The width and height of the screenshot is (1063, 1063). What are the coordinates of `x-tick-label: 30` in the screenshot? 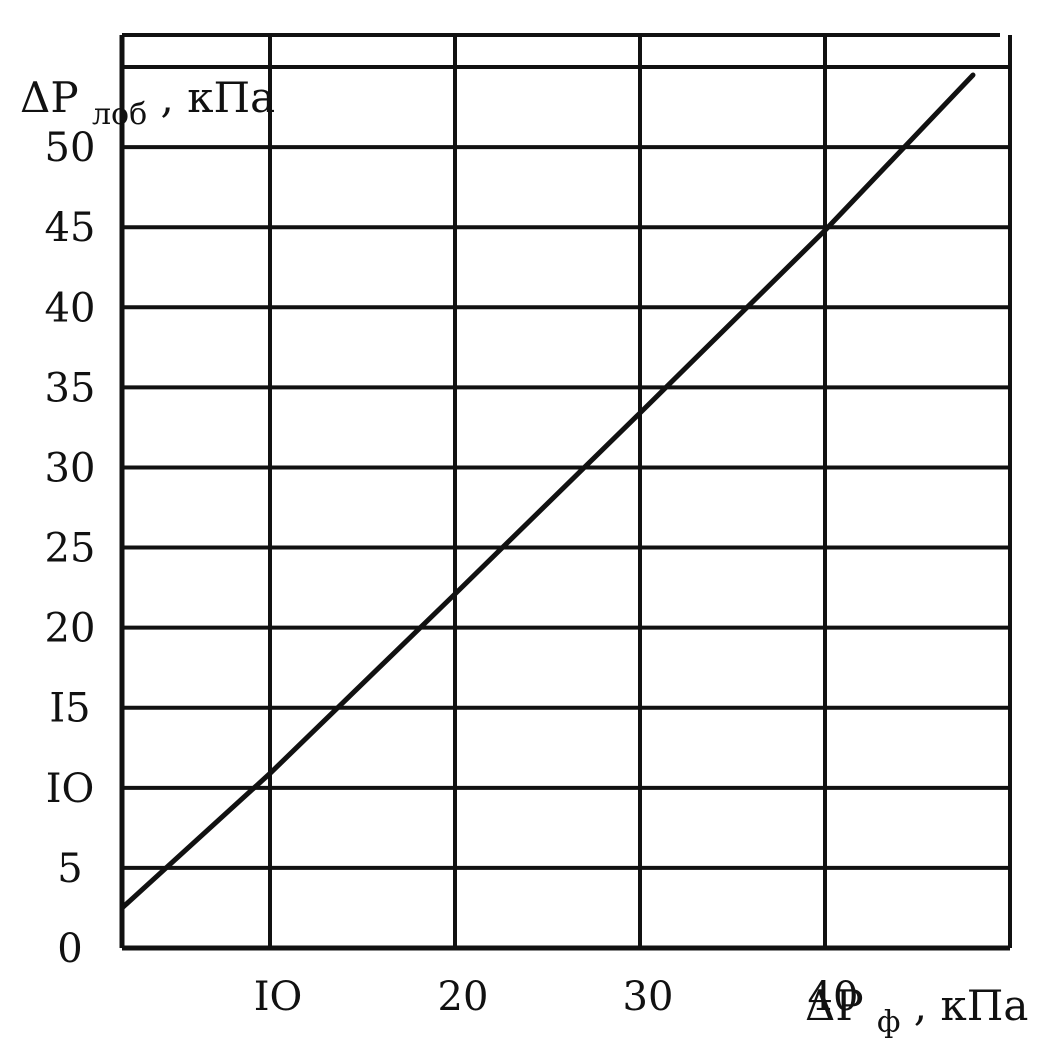 It's located at (648, 997).